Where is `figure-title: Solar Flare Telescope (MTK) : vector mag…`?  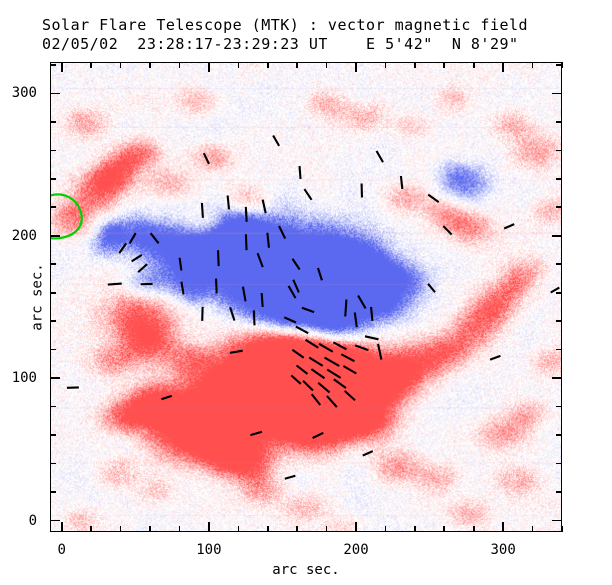
figure-title: Solar Flare Telescope (MTK) : vector mag… is located at coordinates (285, 25).